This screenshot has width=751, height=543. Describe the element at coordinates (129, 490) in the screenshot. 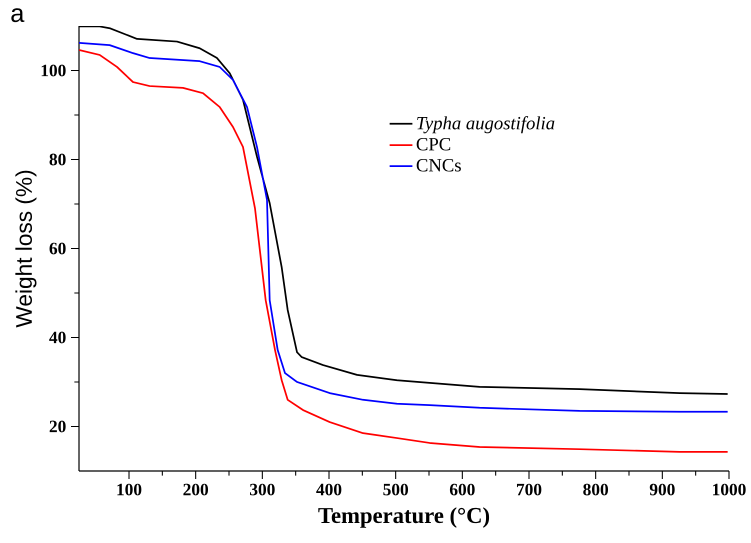

I see `x-tick-label: 100` at that location.